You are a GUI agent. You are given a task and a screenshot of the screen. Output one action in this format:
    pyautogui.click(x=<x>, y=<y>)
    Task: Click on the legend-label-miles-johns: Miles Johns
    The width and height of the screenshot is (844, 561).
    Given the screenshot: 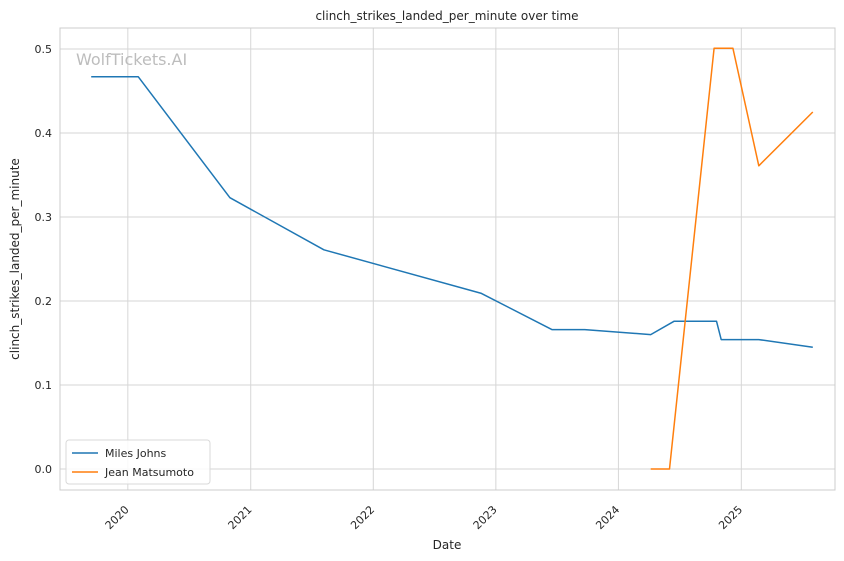 What is the action you would take?
    pyautogui.click(x=136, y=453)
    